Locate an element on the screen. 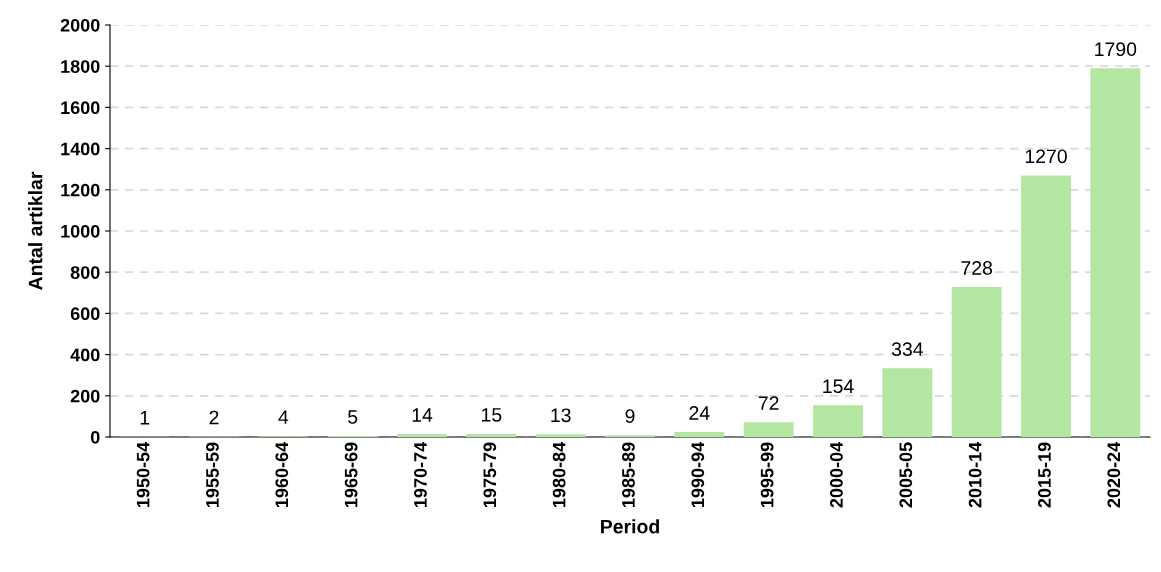 The height and width of the screenshot is (572, 1161). x-tick-label: 2000-04 is located at coordinates (836, 474).